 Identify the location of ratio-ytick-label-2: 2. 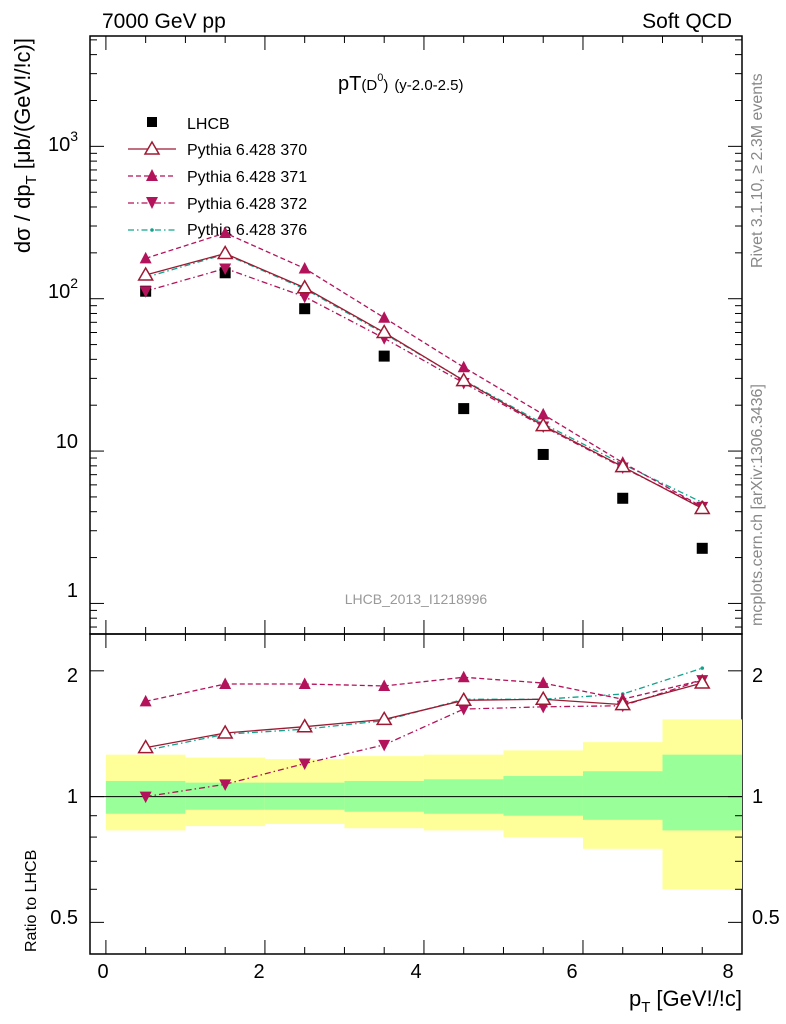
(72, 676).